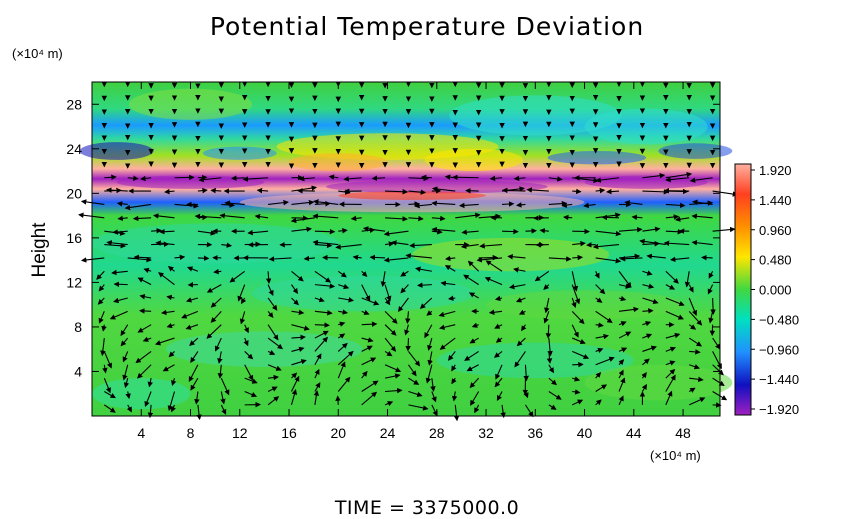 The height and width of the screenshot is (519, 854). What do you see at coordinates (74, 282) in the screenshot?
I see `y-tick-label-2: 12` at bounding box center [74, 282].